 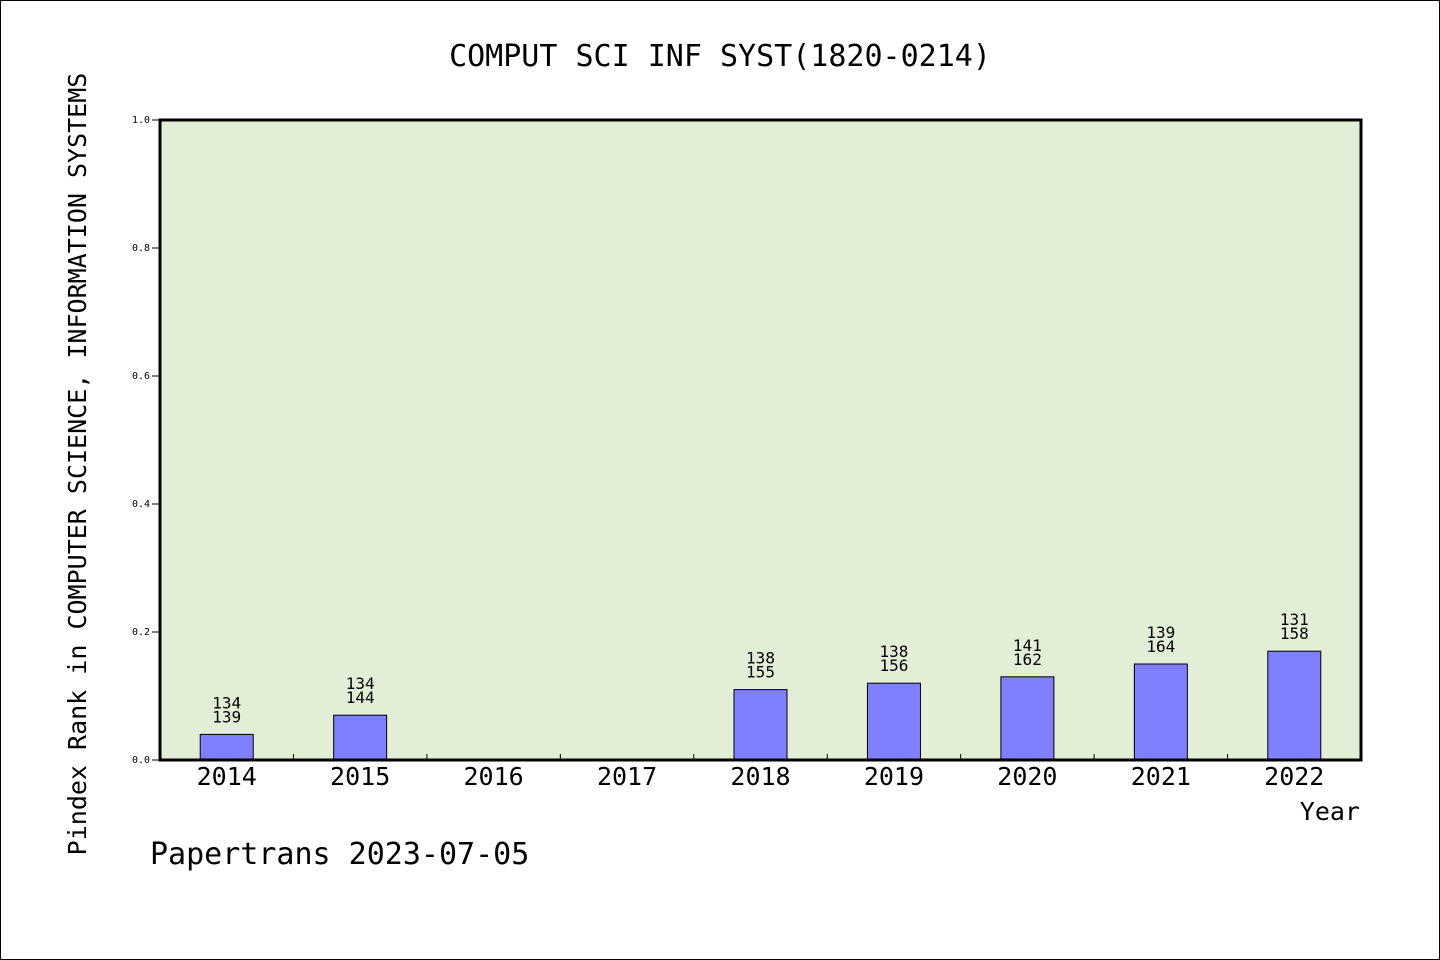 I want to click on x-tick-label: 2017, so click(x=627, y=776).